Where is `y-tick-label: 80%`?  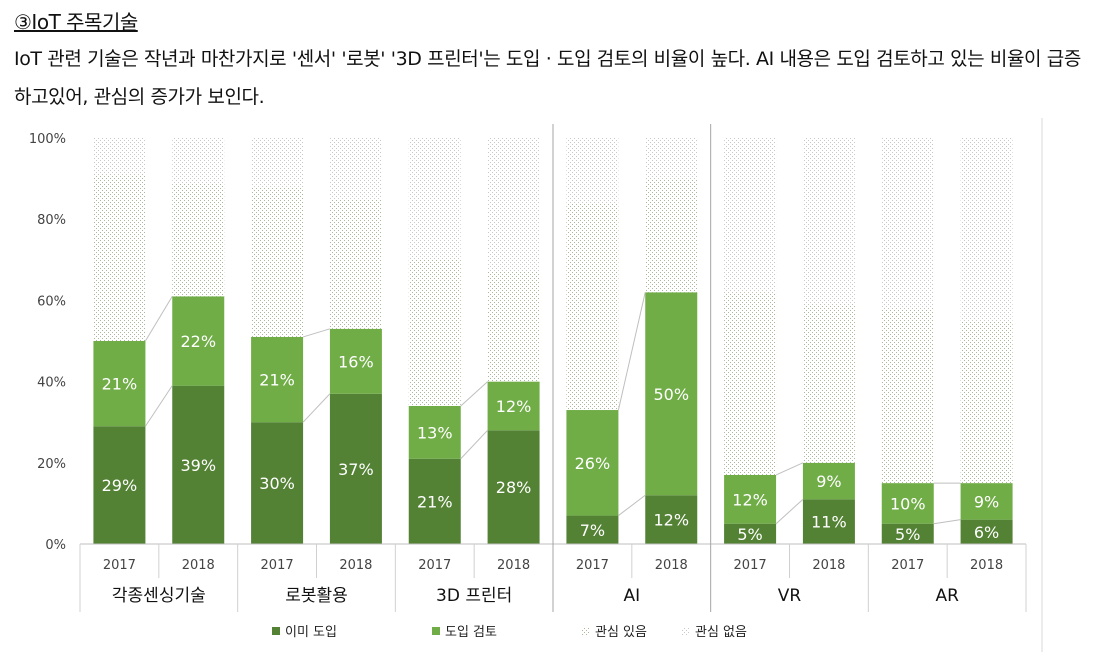
y-tick-label: 80% is located at coordinates (51, 220).